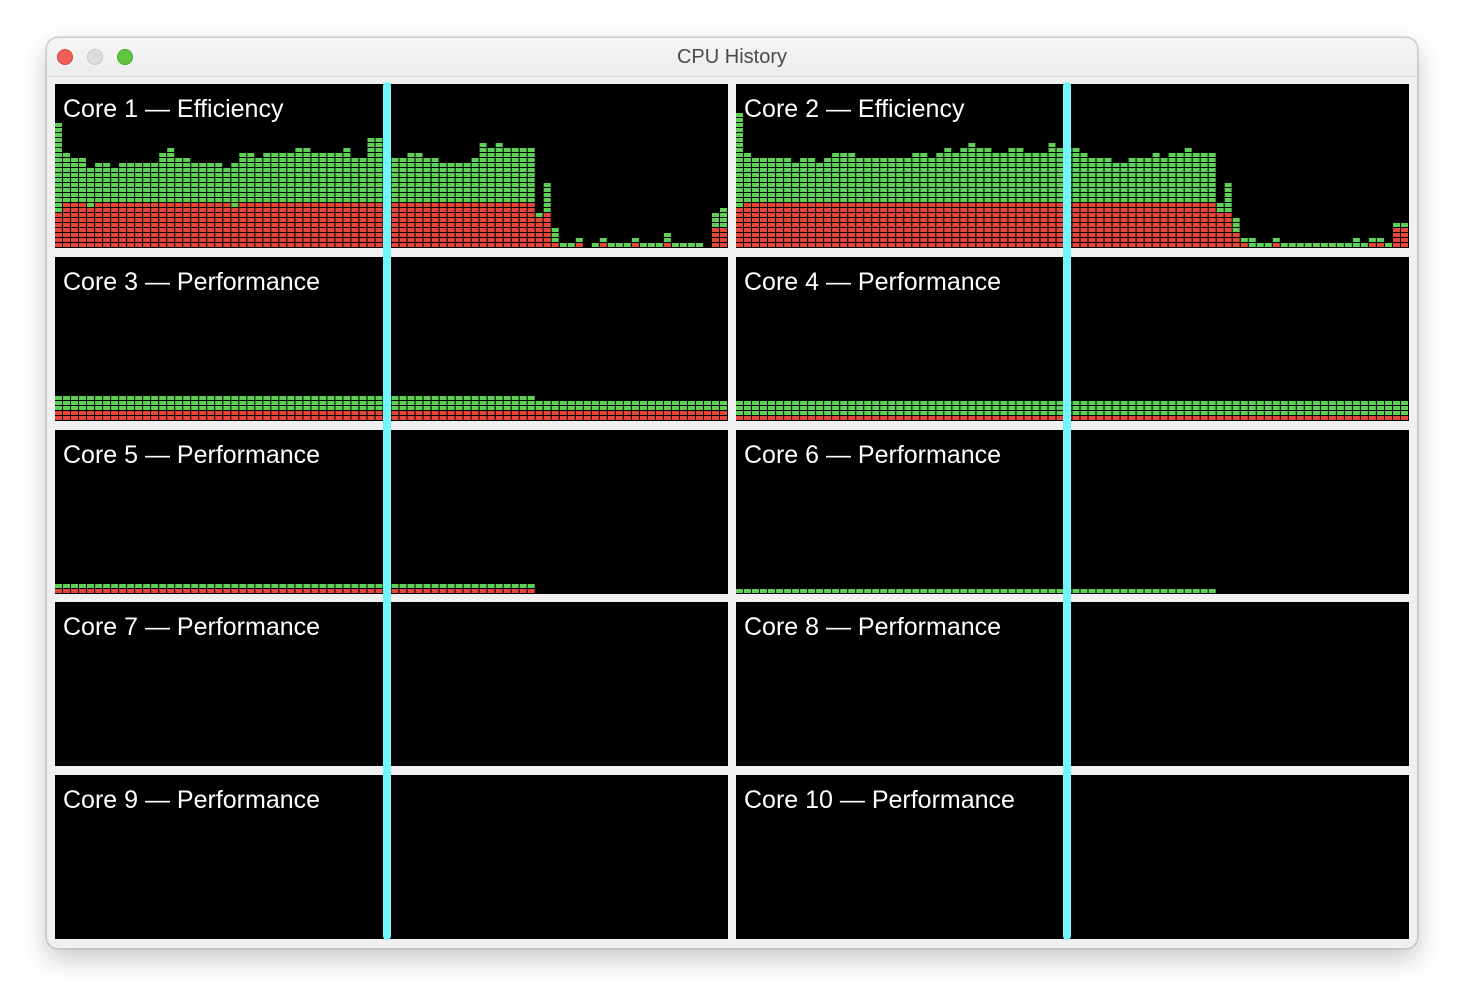  What do you see at coordinates (125, 57) in the screenshot?
I see `zoom-button` at bounding box center [125, 57].